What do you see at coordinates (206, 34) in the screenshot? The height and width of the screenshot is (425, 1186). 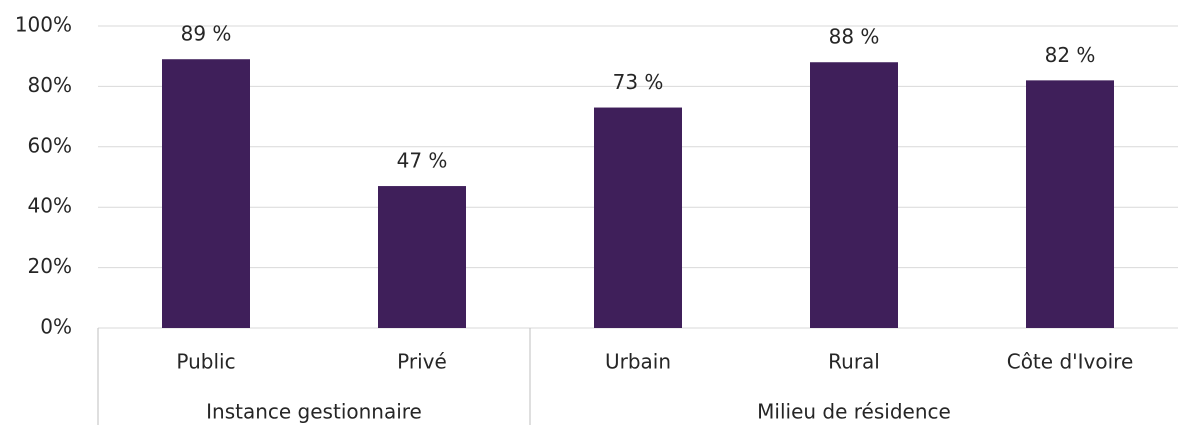 I see `value-label: 89 %` at bounding box center [206, 34].